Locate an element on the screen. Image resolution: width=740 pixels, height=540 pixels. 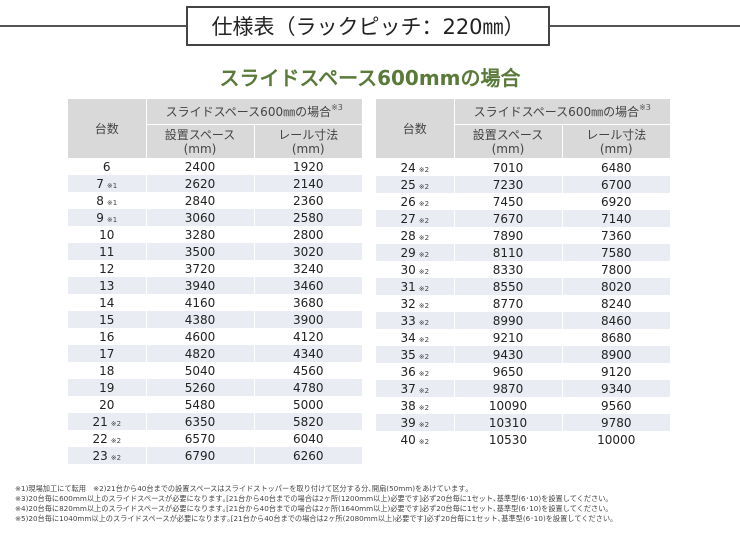
units-value: 34 is located at coordinates (408, 337).